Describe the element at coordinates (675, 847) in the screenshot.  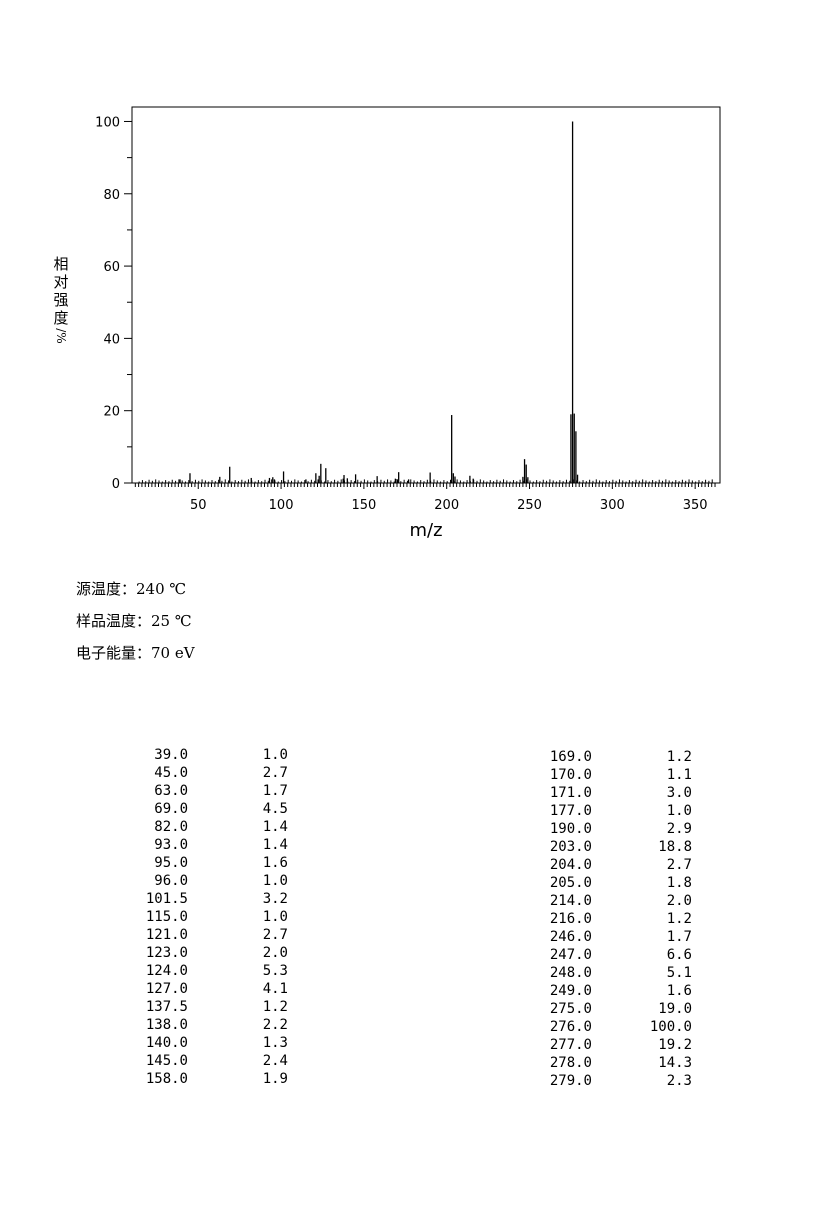
I see `intensity-value: 18.8` at that location.